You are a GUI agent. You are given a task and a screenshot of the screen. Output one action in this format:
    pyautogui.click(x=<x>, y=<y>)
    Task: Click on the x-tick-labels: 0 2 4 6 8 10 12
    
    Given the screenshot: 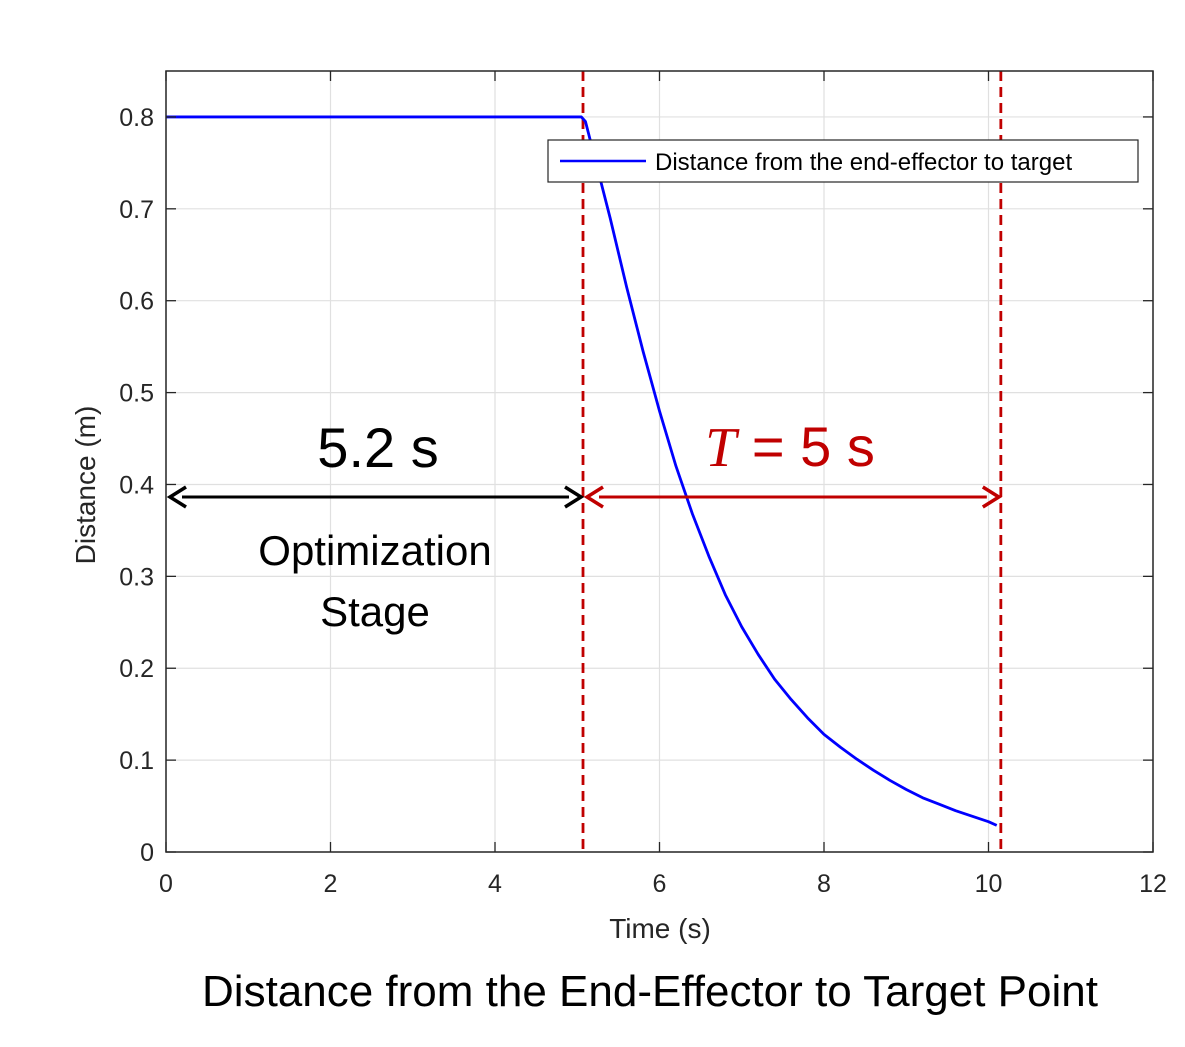 What is the action you would take?
    pyautogui.click(x=663, y=884)
    